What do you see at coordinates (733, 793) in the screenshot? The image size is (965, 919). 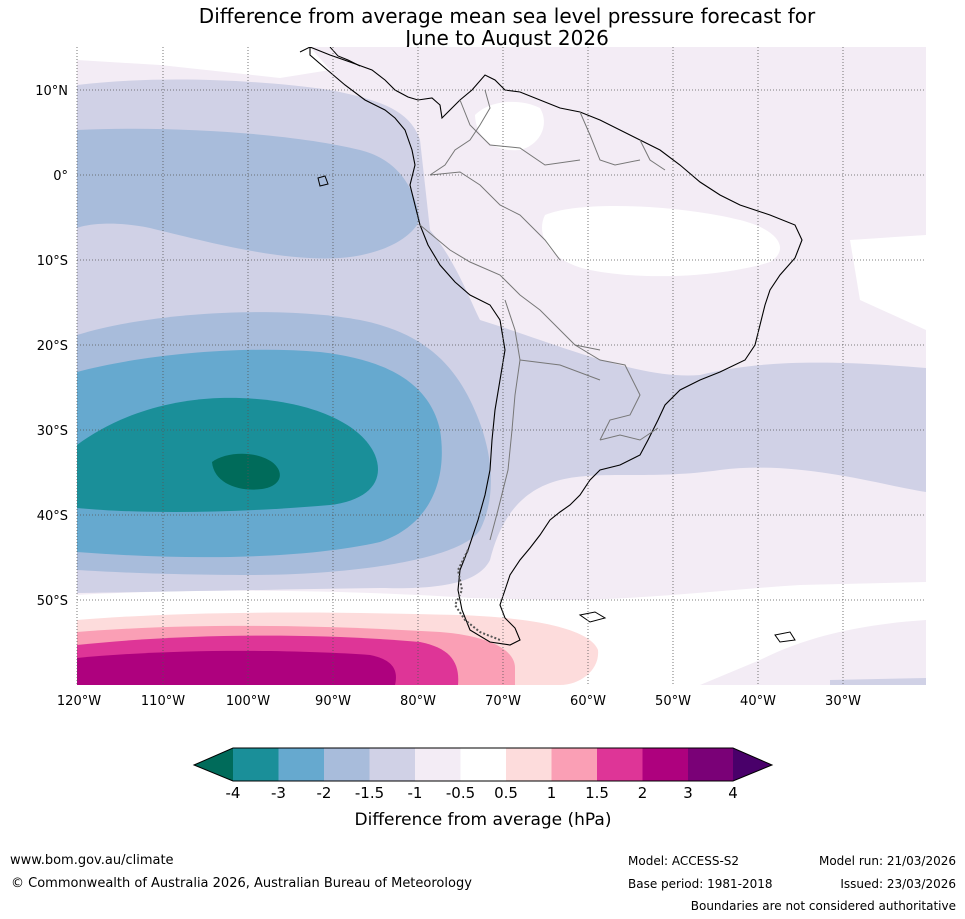 I see `colorbar-tick: 4` at bounding box center [733, 793].